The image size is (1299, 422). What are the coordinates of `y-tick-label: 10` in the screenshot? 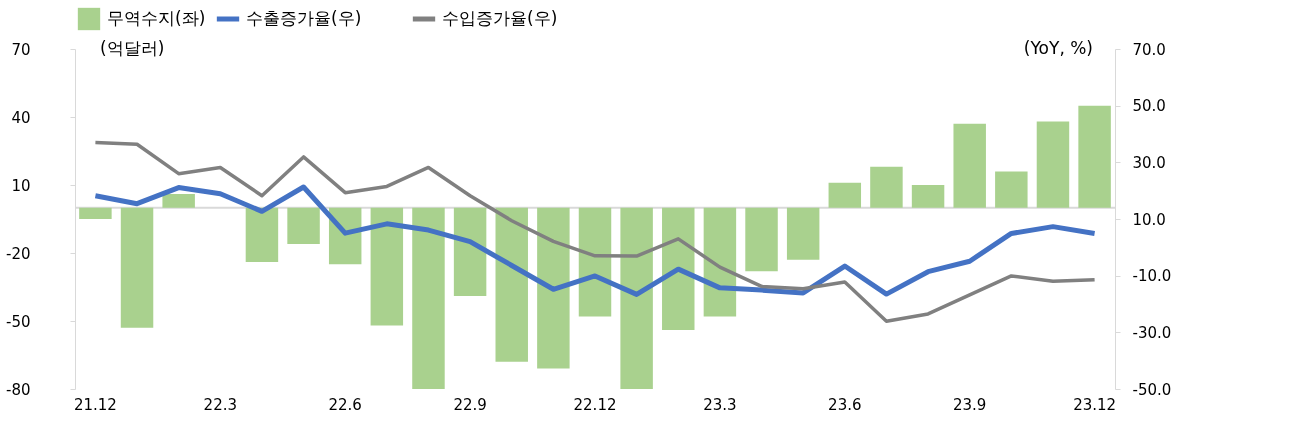 It's located at (21, 185).